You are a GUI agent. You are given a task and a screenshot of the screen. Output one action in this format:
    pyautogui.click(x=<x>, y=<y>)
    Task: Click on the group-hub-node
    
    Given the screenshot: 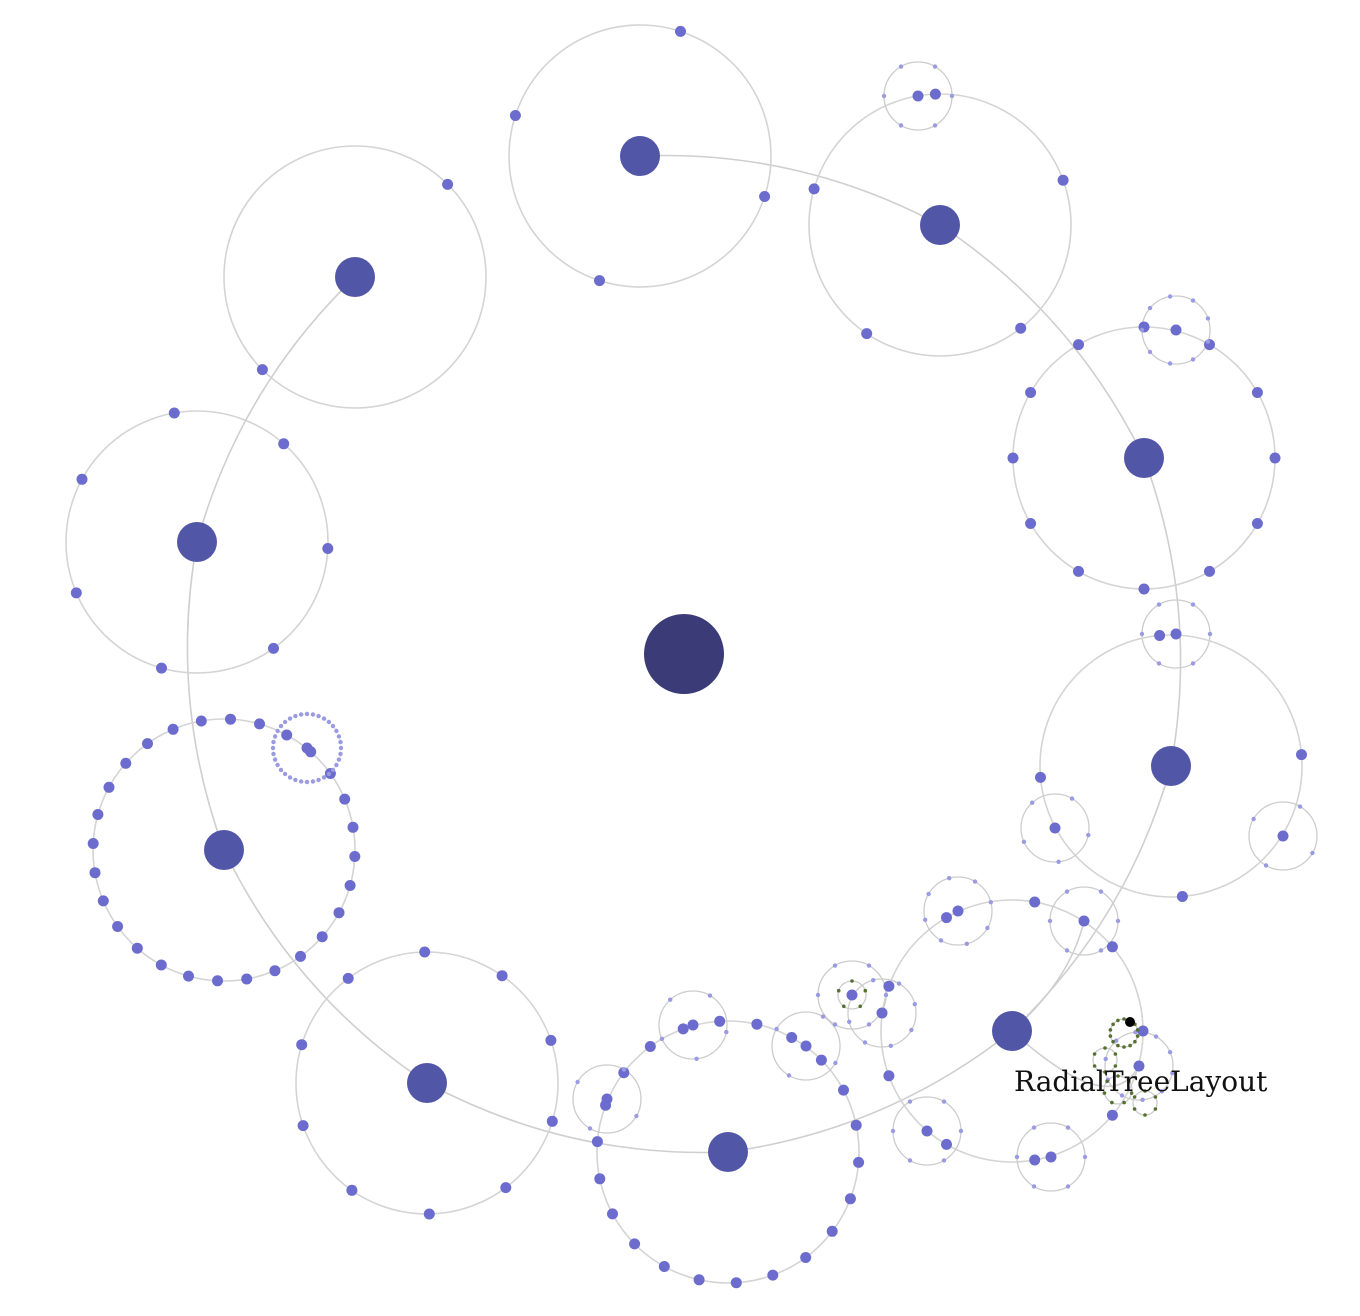 What is the action you would take?
    pyautogui.click(x=640, y=156)
    